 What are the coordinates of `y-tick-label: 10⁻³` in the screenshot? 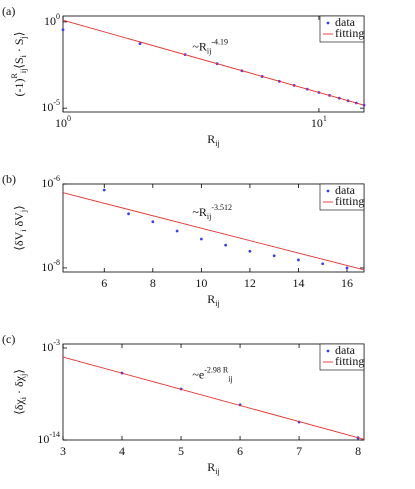 It's located at (50, 345).